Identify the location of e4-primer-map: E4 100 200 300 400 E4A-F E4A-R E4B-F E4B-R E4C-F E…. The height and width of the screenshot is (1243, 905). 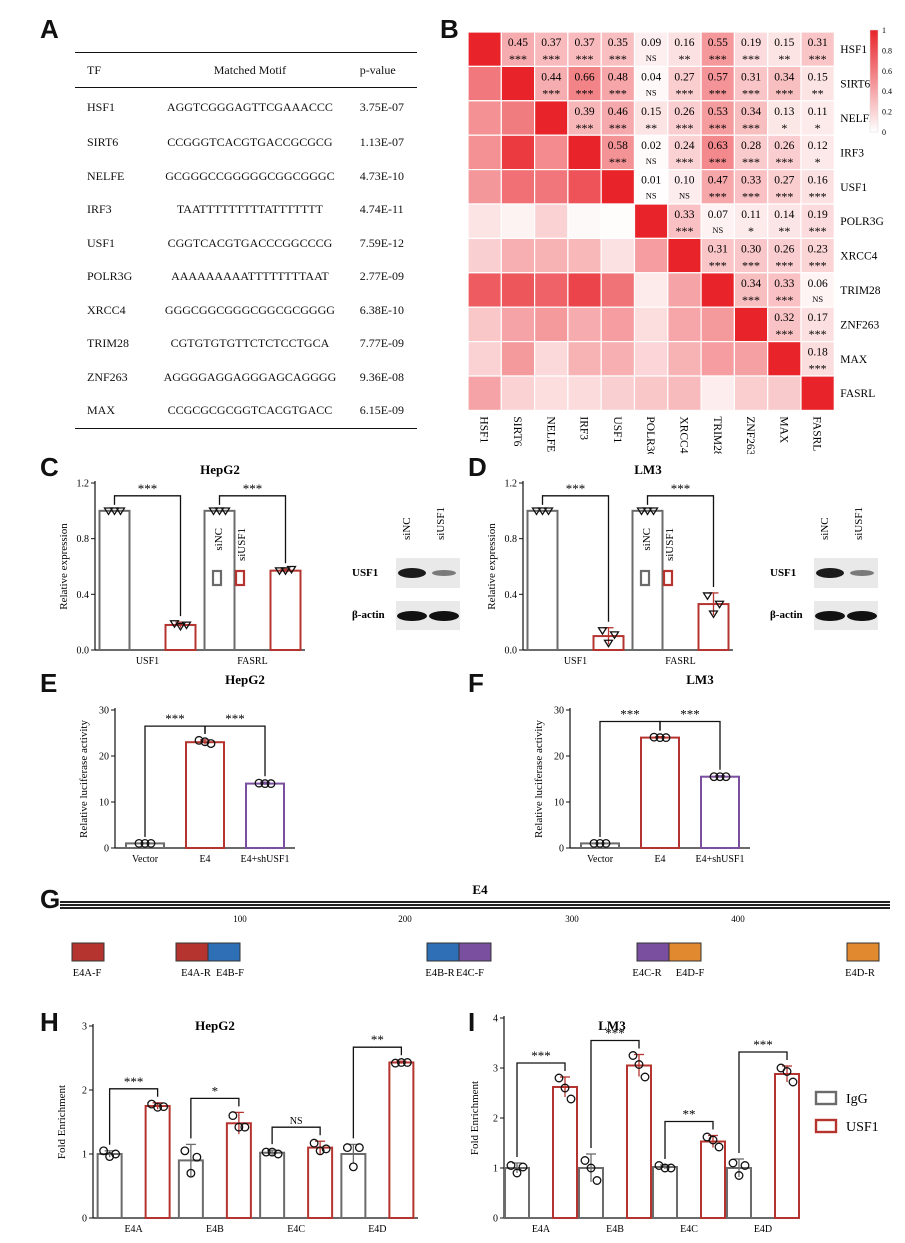
(475, 930).